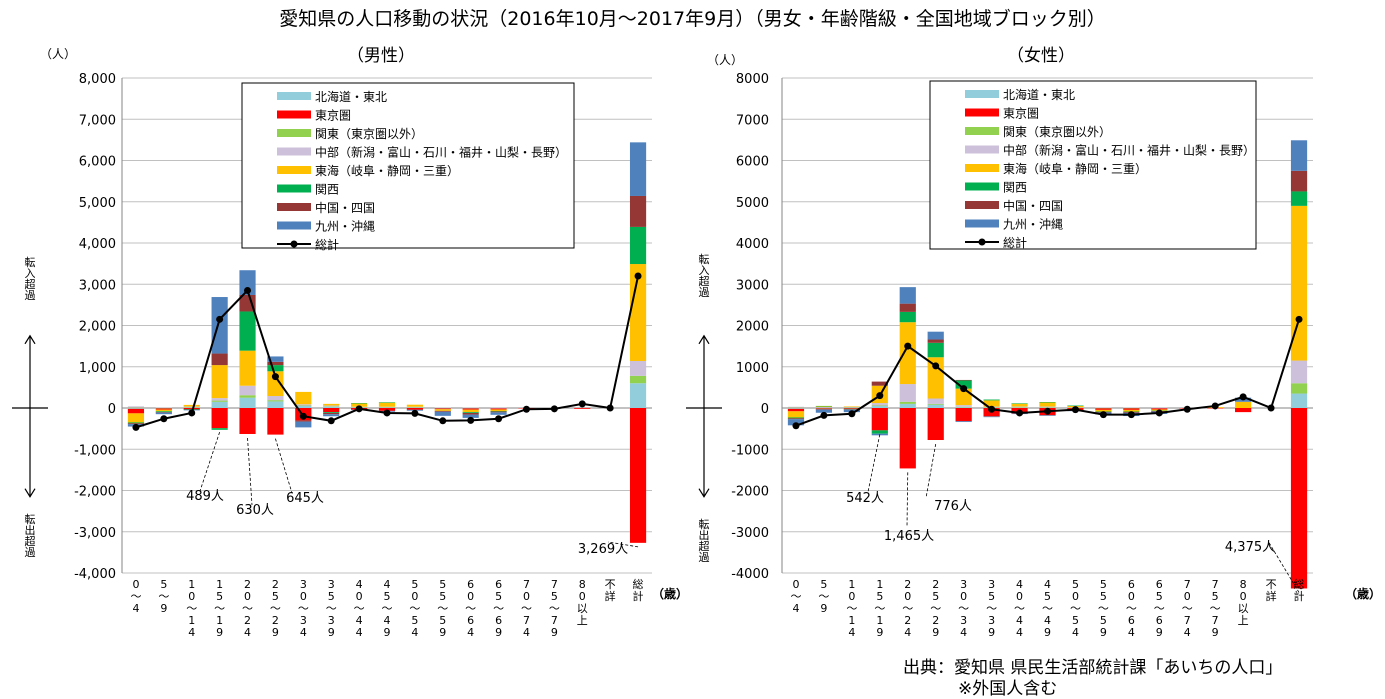  What do you see at coordinates (1187, 584) in the screenshot?
I see `svg-text: 7` at bounding box center [1187, 584].